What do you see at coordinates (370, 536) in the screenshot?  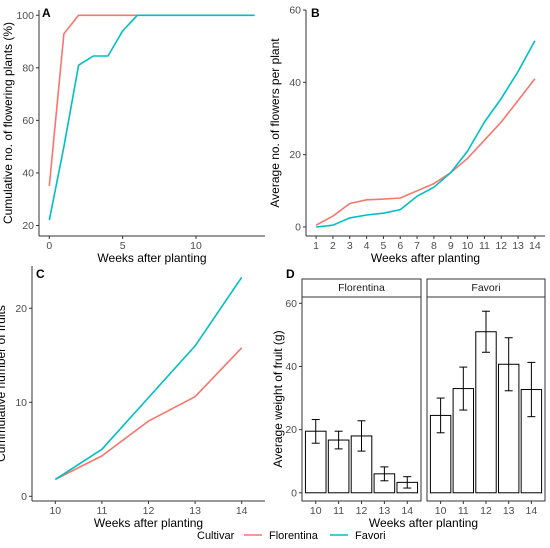 I see `legend-label-favori: Favori` at bounding box center [370, 536].